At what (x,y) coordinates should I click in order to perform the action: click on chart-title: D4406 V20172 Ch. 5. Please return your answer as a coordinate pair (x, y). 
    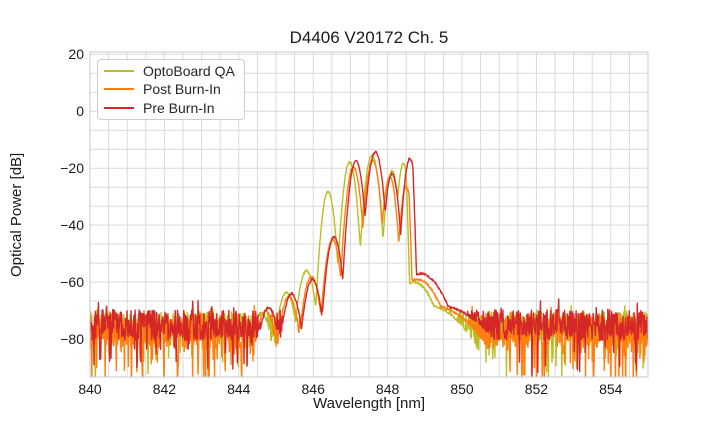
    Looking at the image, I should click on (369, 37).